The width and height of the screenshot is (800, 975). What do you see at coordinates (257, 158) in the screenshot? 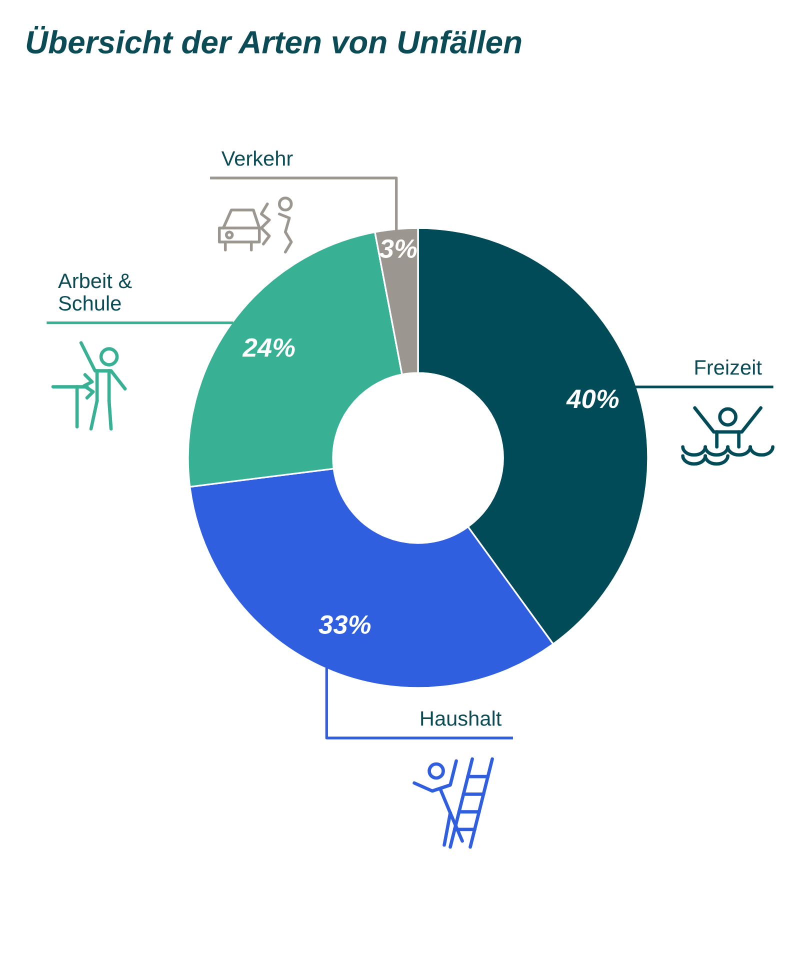
I see `slice-label: Verkehr` at bounding box center [257, 158].